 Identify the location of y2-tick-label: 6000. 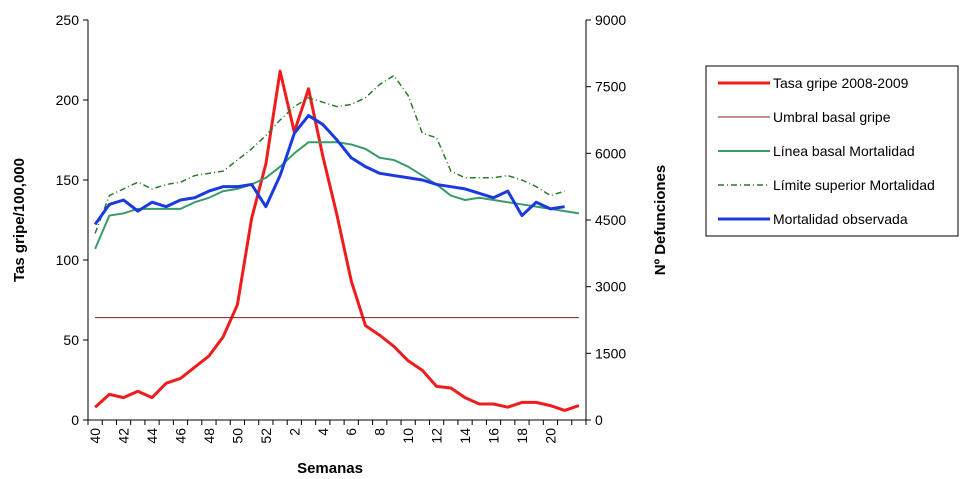
(610, 153).